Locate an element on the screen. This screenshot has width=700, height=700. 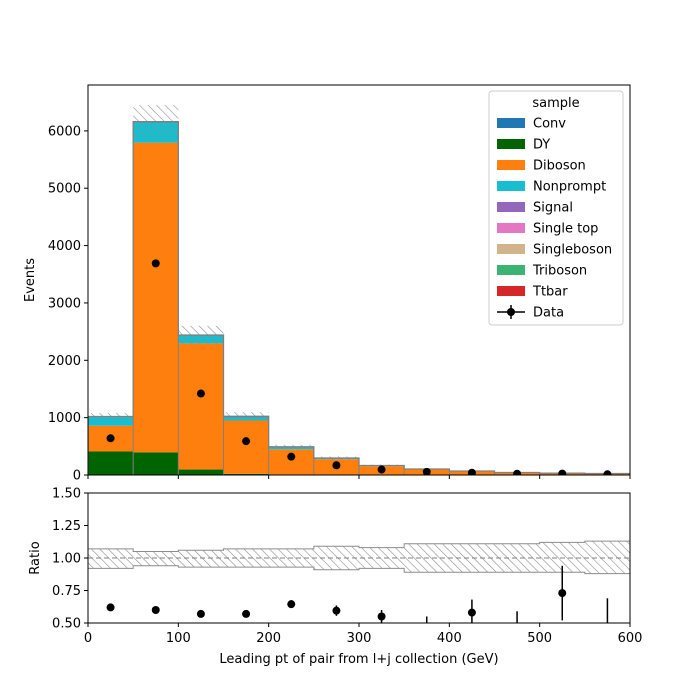
main-ytick-label: 5000 is located at coordinates (64, 189).